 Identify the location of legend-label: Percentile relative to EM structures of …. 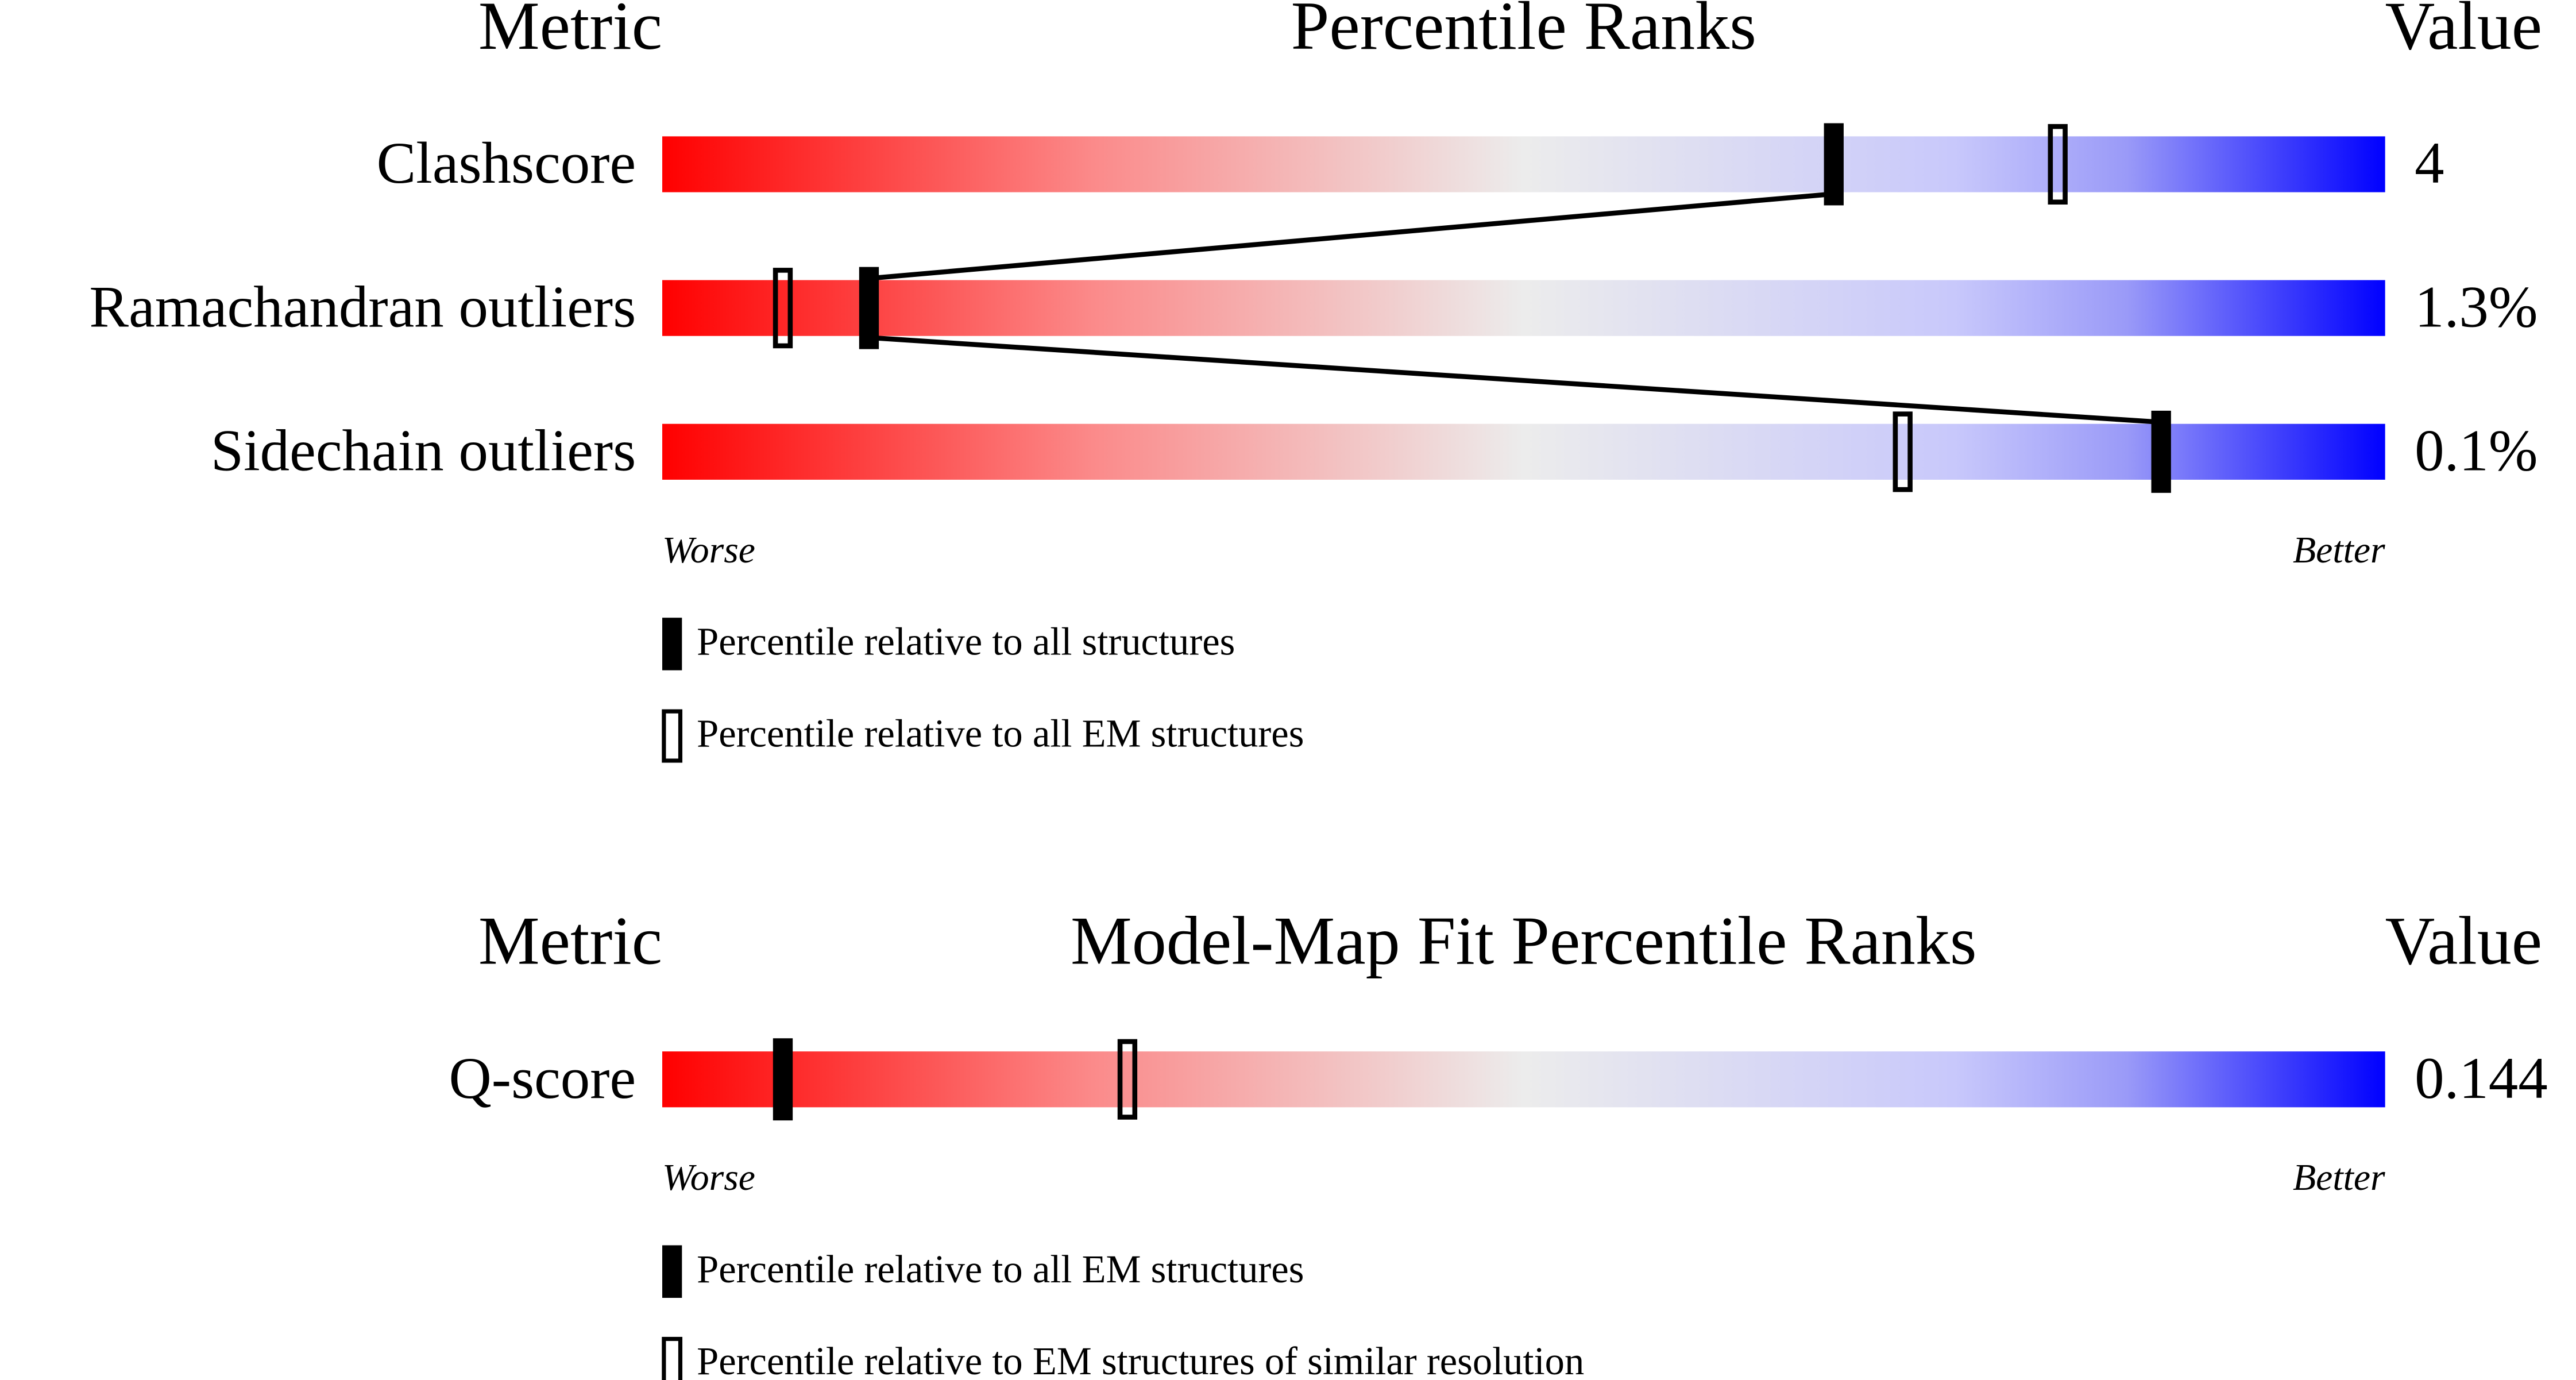
(1140, 1359).